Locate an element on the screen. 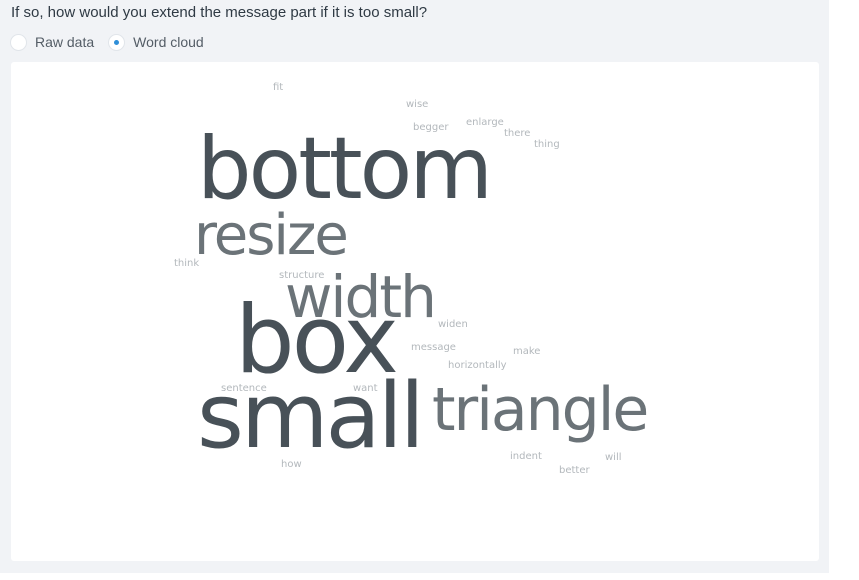  word-think: think is located at coordinates (187, 263).